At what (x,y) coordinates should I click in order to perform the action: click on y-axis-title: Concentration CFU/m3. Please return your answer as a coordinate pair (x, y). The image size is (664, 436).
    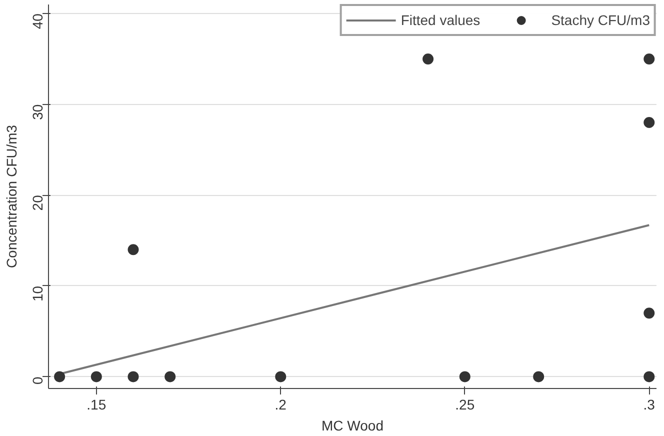
    Looking at the image, I should click on (12, 196).